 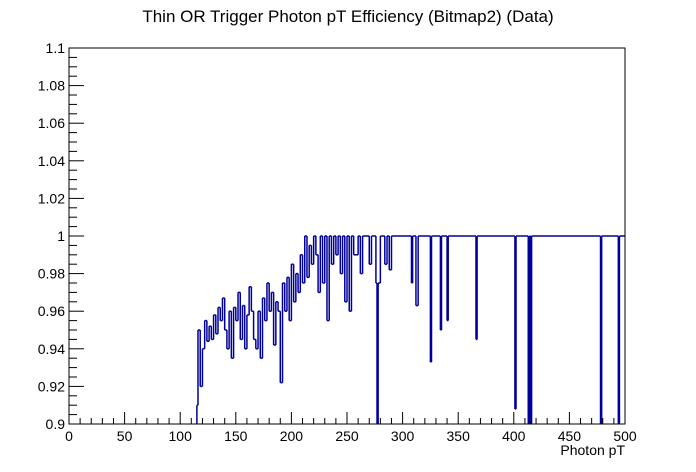 I want to click on x-tick-label: 400, so click(x=514, y=436).